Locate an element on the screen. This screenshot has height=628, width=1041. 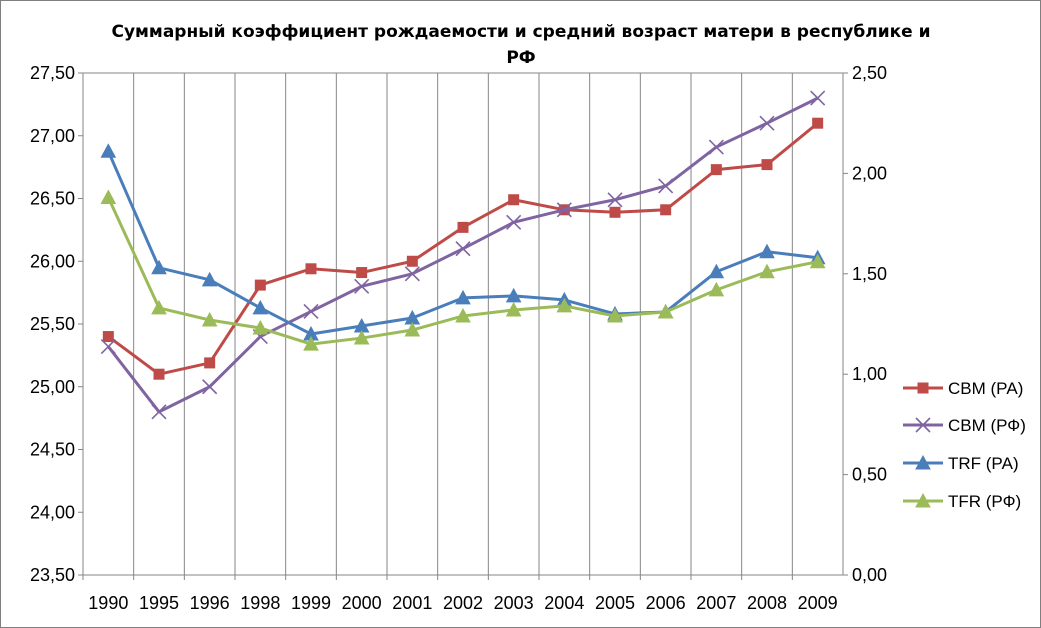
y-left-tick-label: 27,00 is located at coordinates (52, 136).